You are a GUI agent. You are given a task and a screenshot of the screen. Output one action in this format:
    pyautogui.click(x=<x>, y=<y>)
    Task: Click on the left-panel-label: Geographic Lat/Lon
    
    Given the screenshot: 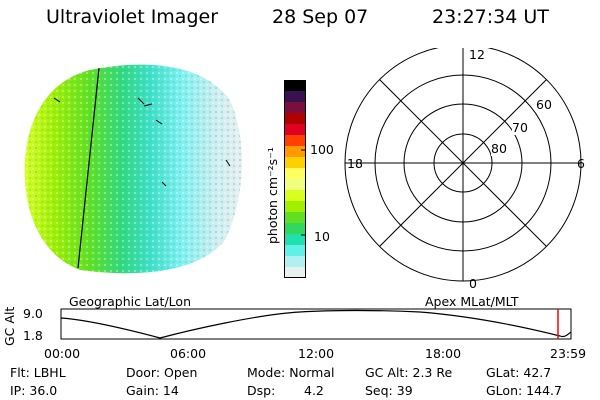 What is the action you would take?
    pyautogui.click(x=130, y=301)
    